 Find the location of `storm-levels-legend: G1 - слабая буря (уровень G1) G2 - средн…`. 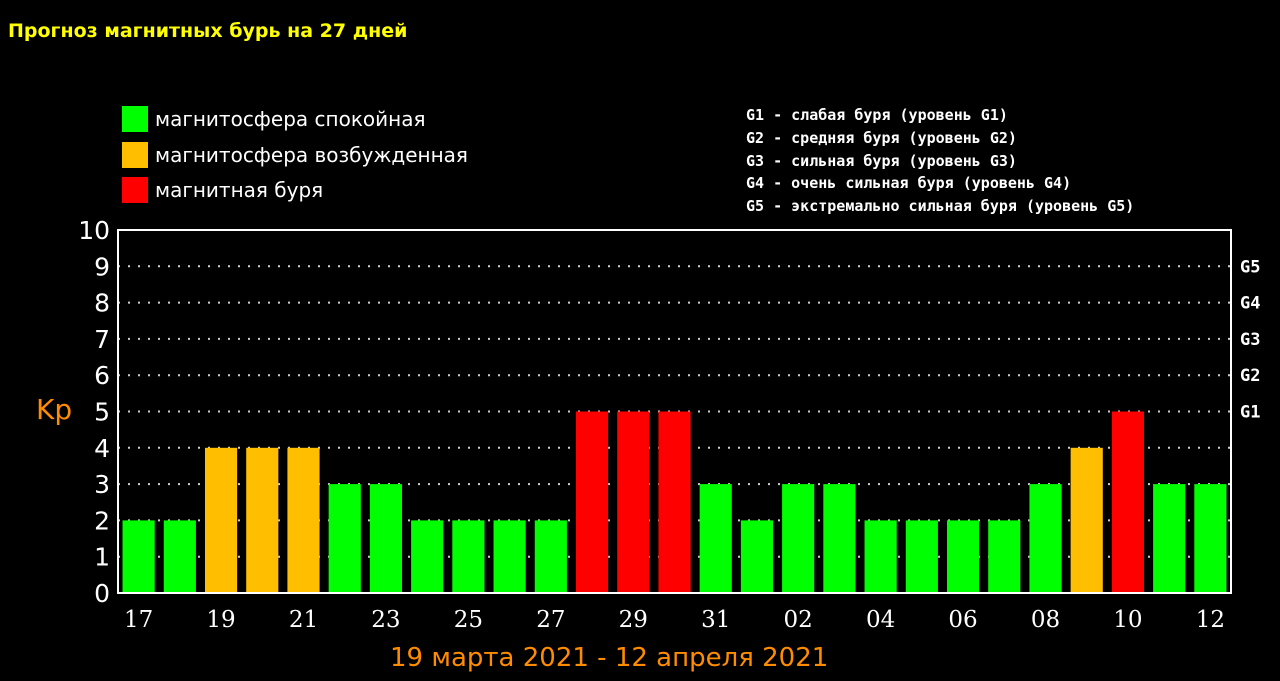

storm-levels-legend: G1 - слабая буря (уровень G1) G2 - средн… is located at coordinates (940, 161).